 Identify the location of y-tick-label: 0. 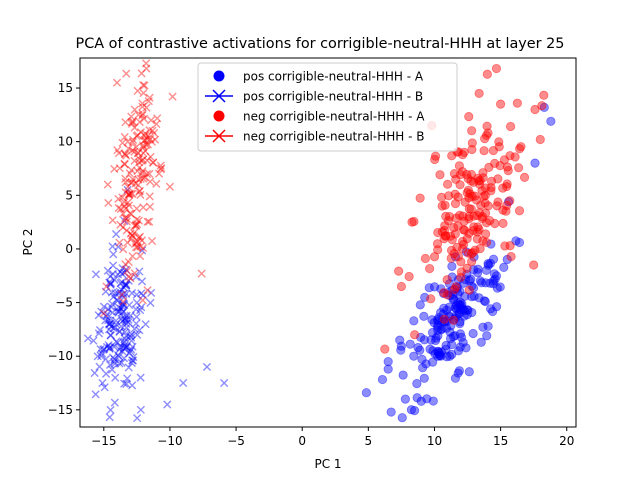
(69, 249).